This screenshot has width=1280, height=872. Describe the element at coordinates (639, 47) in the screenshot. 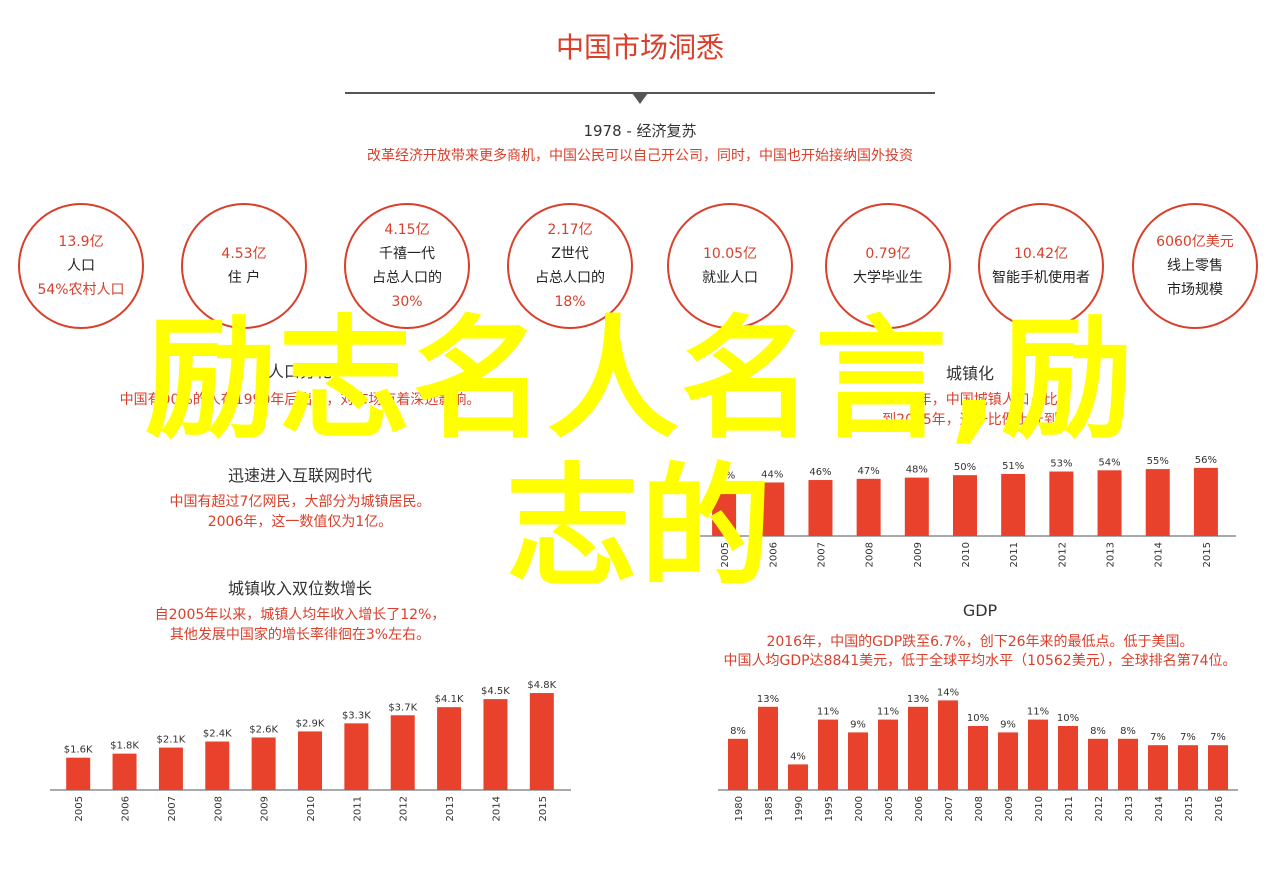

I see `page-title: 中国市场洞悉` at that location.